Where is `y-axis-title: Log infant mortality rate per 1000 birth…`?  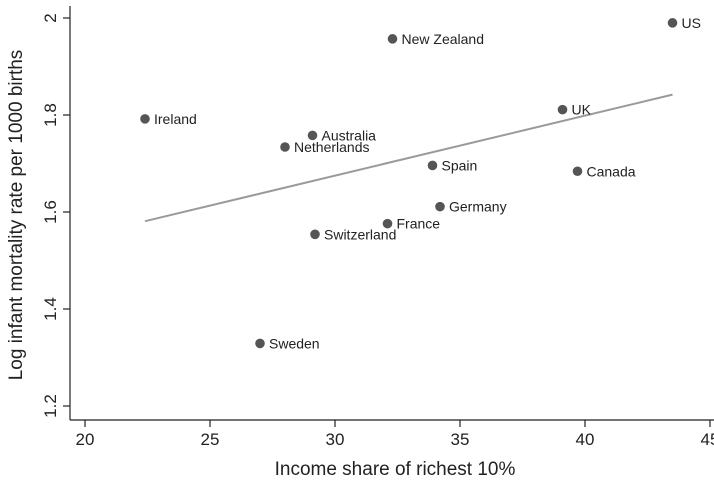
y-axis-title: Log infant mortality rate per 1000 birth… is located at coordinates (16, 215).